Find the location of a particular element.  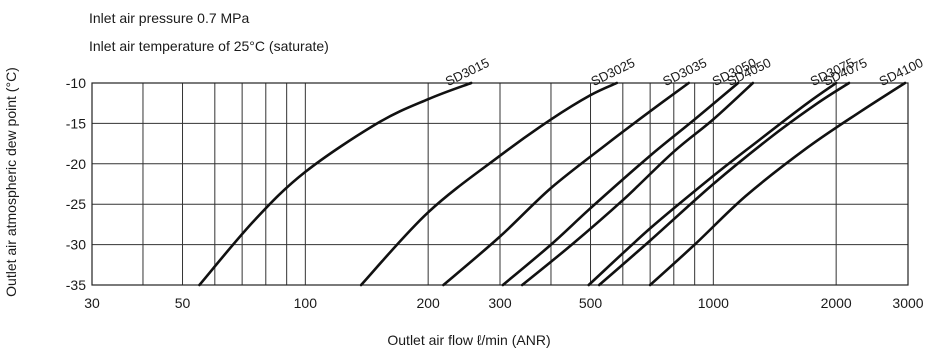

chart-note-temperature: Inlet air temperature of 25°C (saturate) is located at coordinates (209, 46).